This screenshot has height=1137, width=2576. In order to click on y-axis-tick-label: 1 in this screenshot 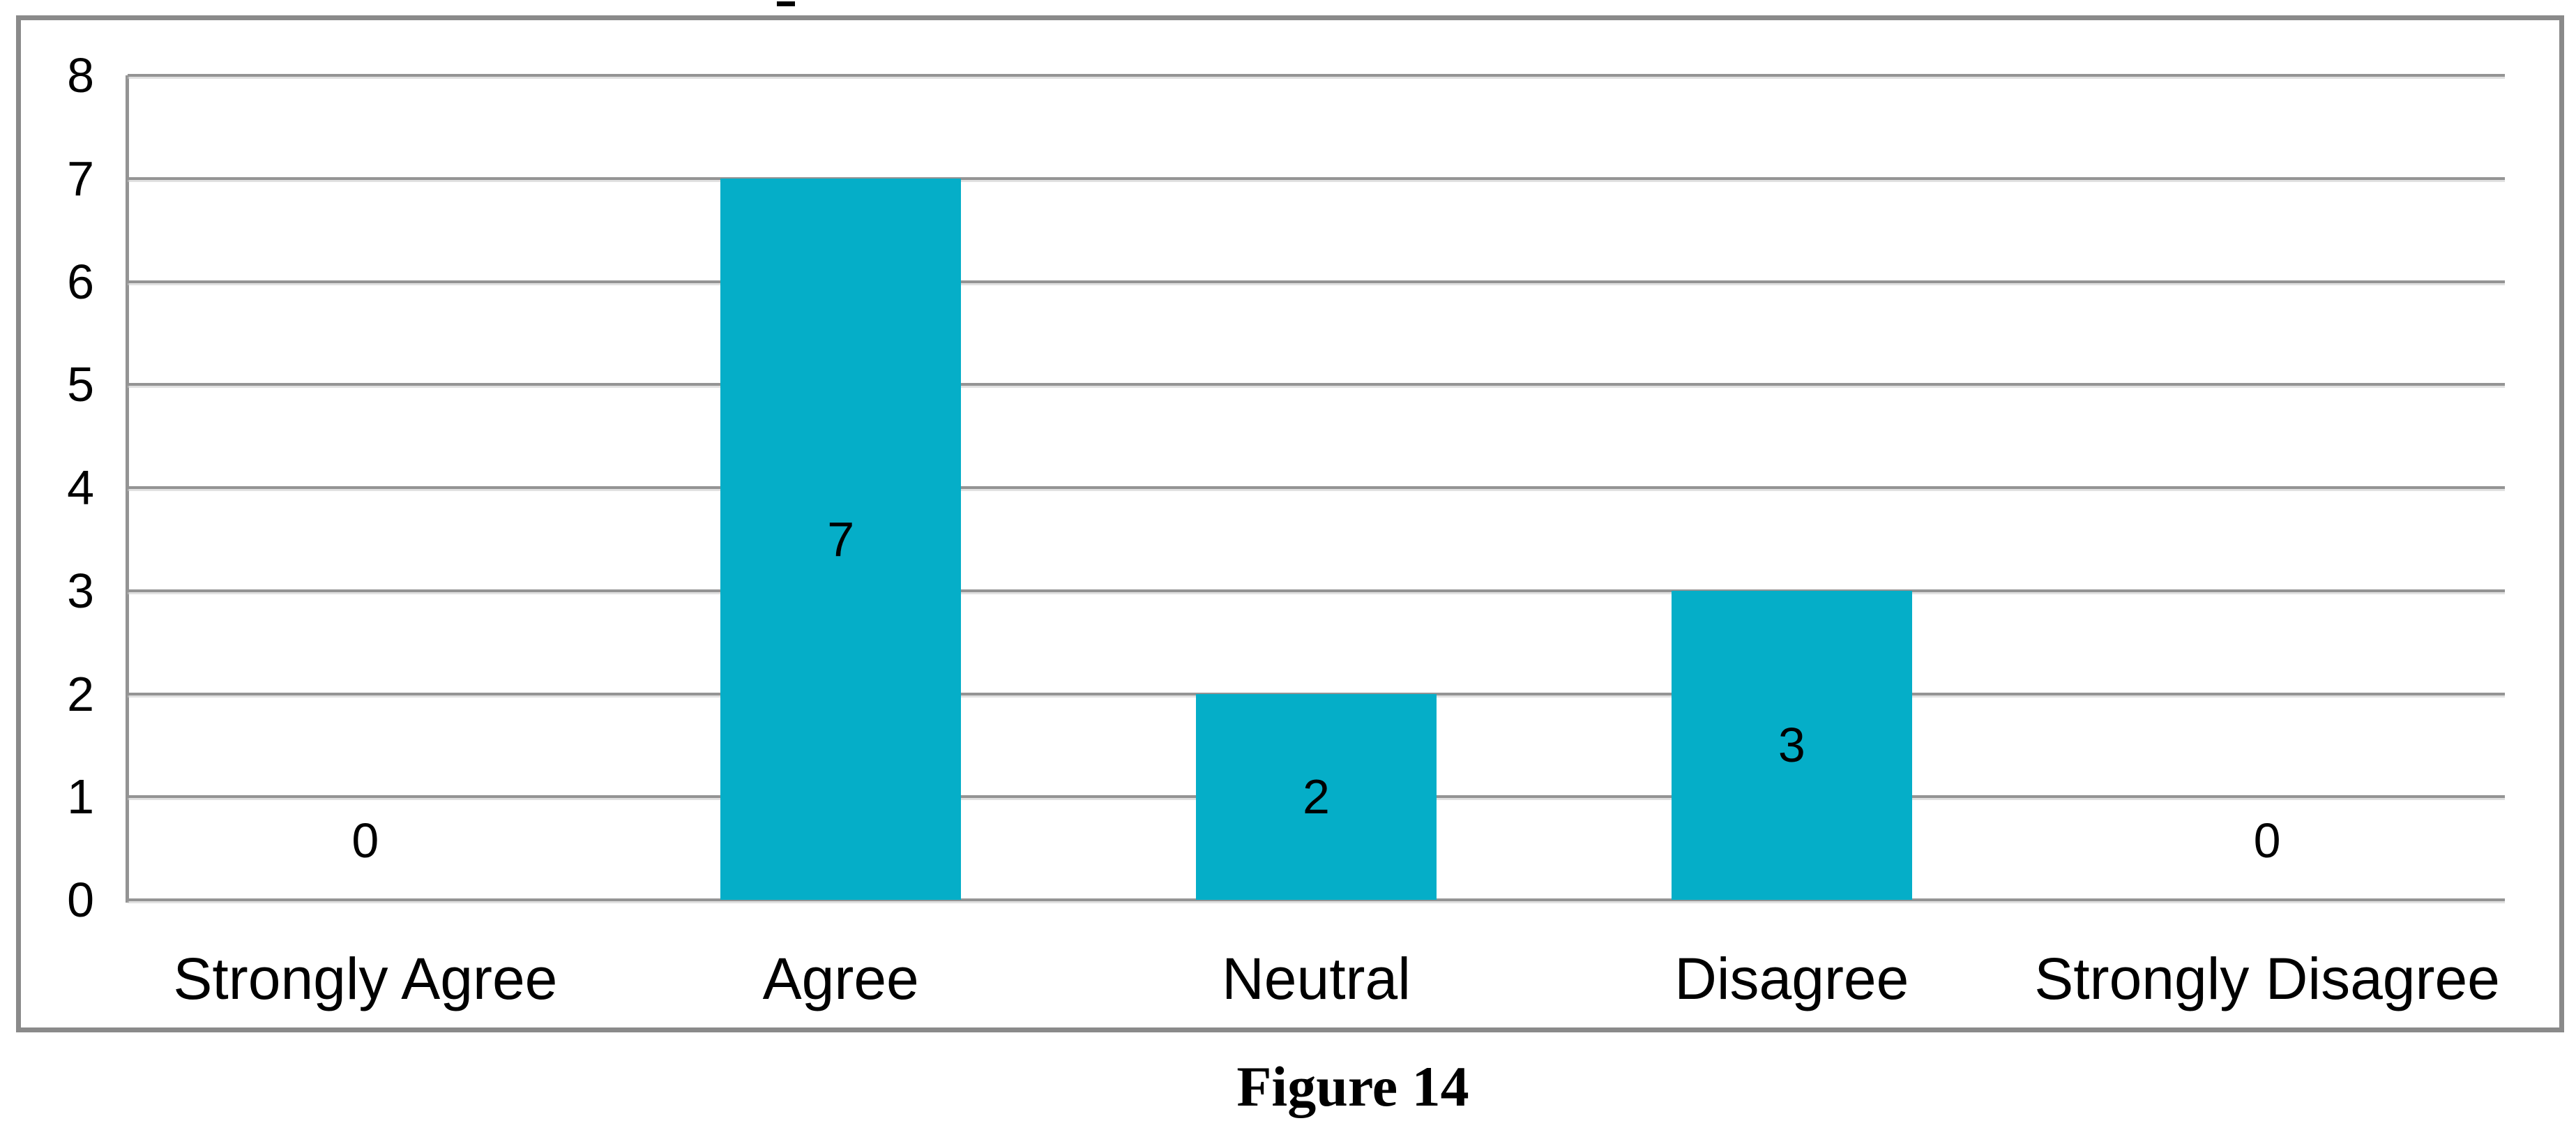, I will do `click(80, 796)`.